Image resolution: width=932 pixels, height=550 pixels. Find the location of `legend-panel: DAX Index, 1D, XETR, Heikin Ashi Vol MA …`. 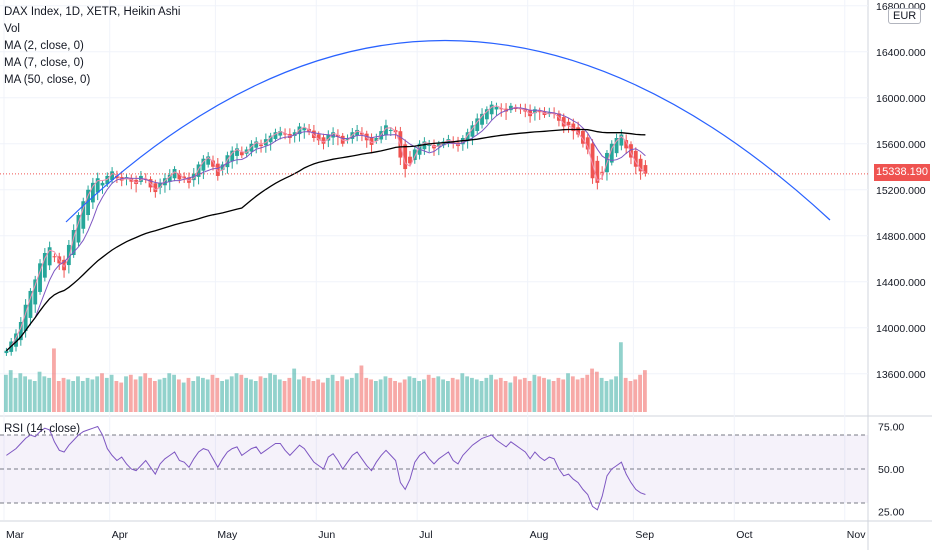

legend-panel: DAX Index, 1D, XETR, Heikin Ashi Vol MA … is located at coordinates (92, 46).